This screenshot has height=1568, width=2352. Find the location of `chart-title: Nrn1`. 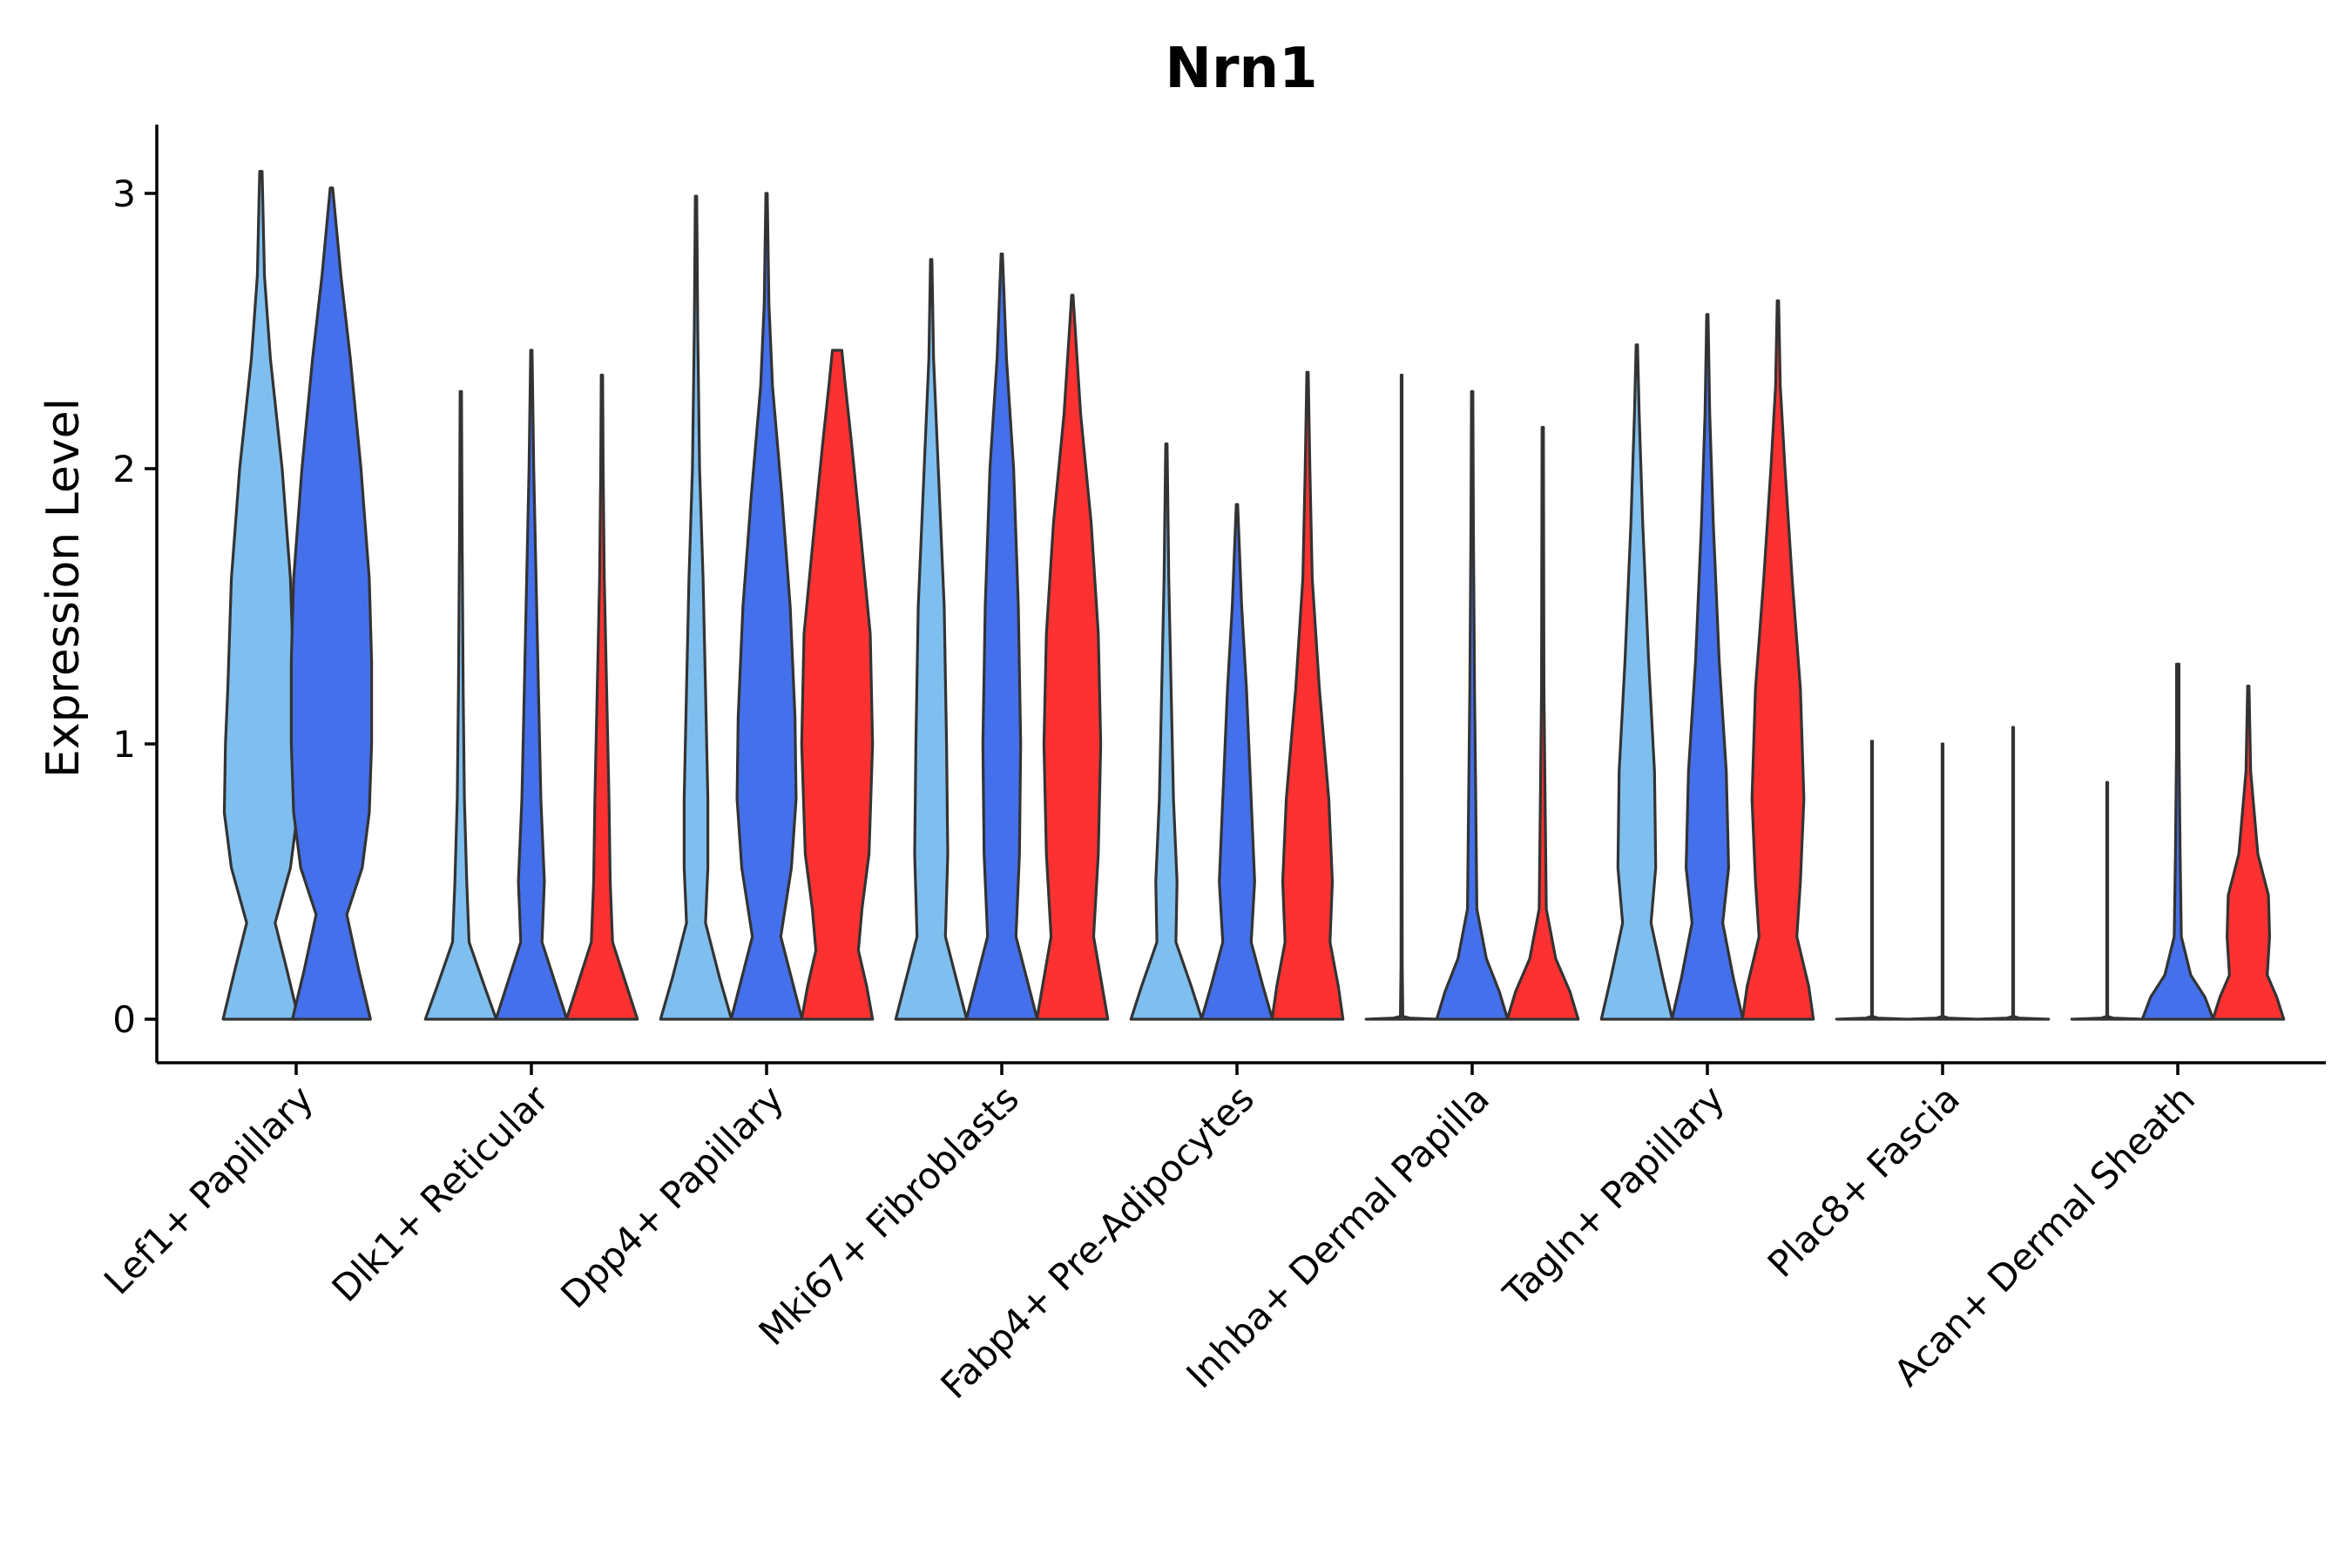

chart-title: Nrn1 is located at coordinates (1241, 69).